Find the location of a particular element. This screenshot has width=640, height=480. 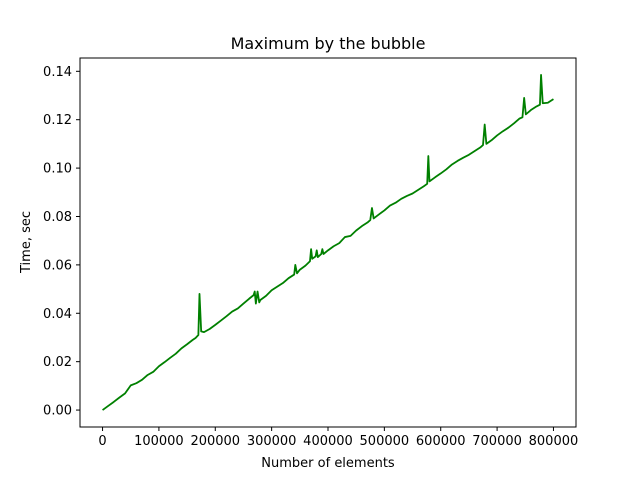

x-tick-label: 100000 is located at coordinates (159, 441).